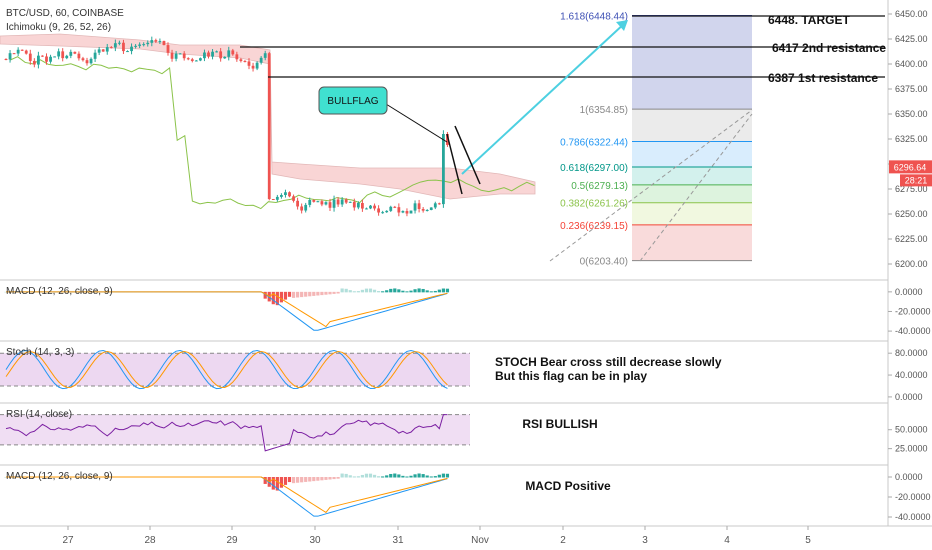 The height and width of the screenshot is (550, 932). What do you see at coordinates (232, 540) in the screenshot?
I see `time-tick-label: 29` at bounding box center [232, 540].